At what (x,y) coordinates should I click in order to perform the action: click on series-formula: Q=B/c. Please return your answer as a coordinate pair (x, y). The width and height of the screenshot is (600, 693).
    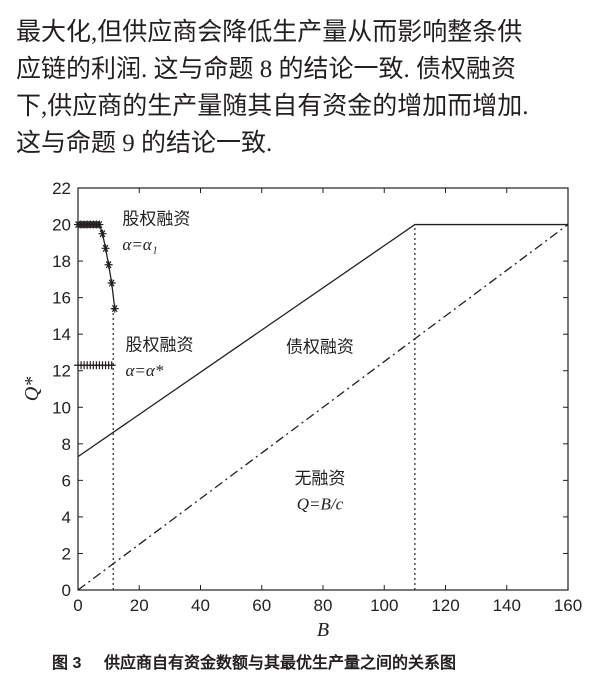
    Looking at the image, I should click on (320, 504).